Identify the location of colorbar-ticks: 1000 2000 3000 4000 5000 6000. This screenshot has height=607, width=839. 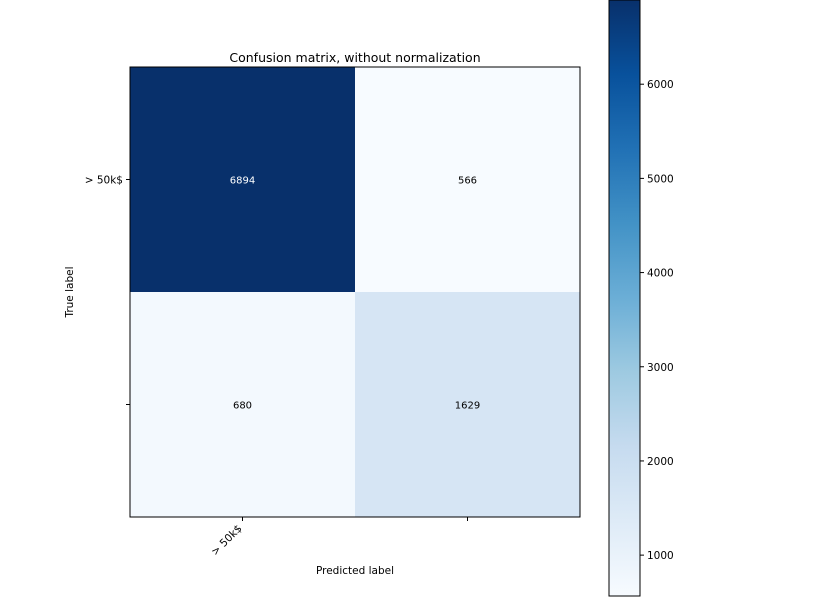
(657, 320).